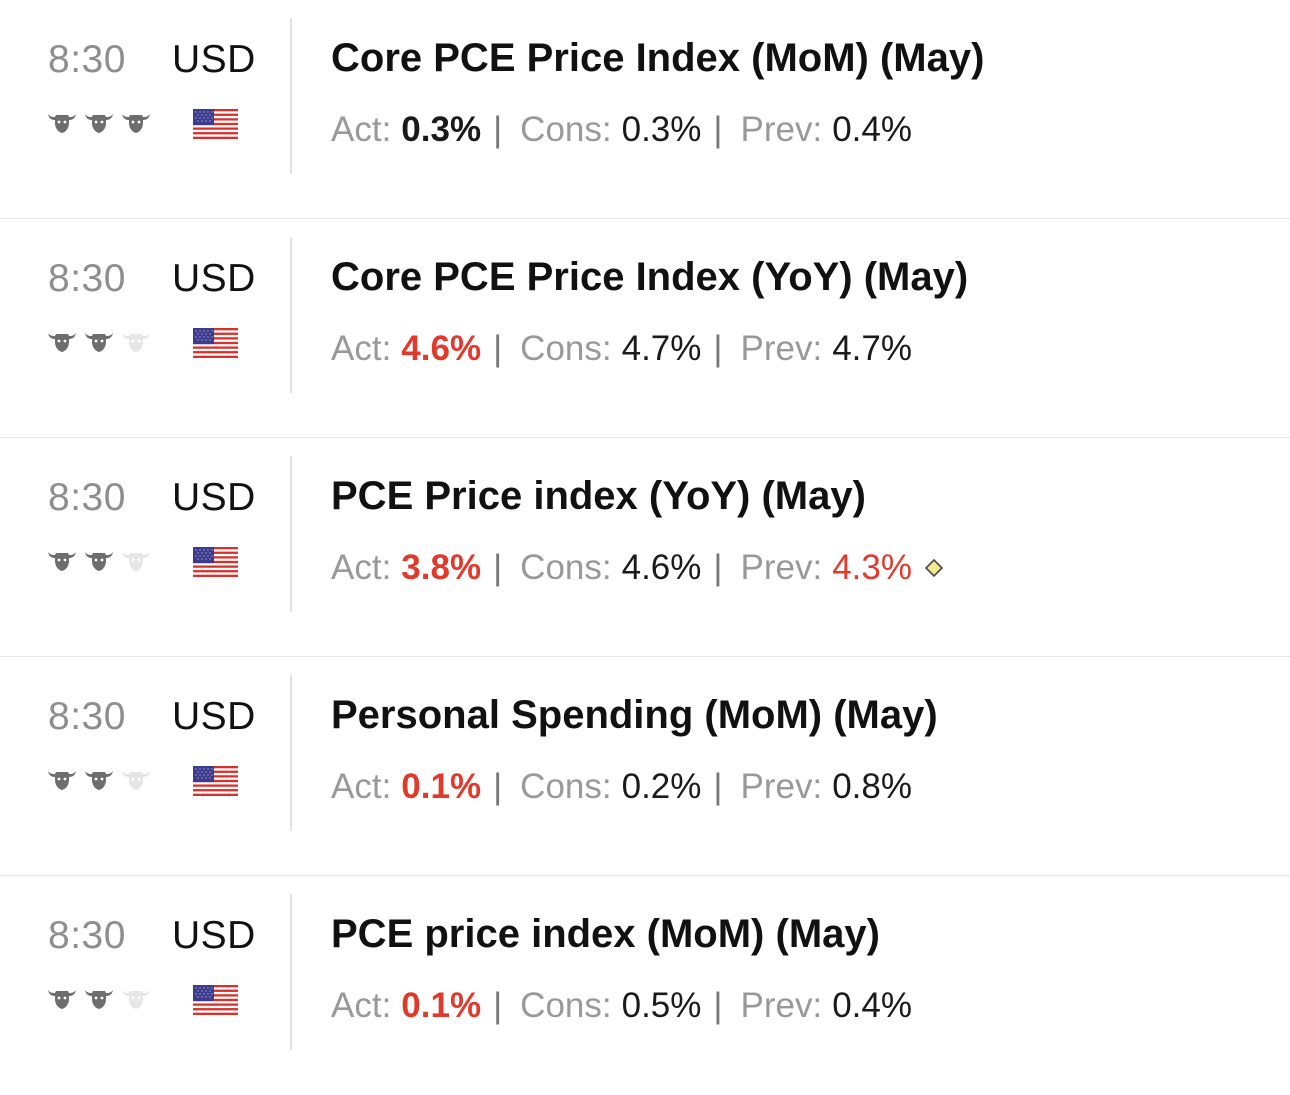 The height and width of the screenshot is (1095, 1290). I want to click on event-stats: Act: 0.1% | Cons: 0.5% | Prev: 0.4%, so click(621, 1006).